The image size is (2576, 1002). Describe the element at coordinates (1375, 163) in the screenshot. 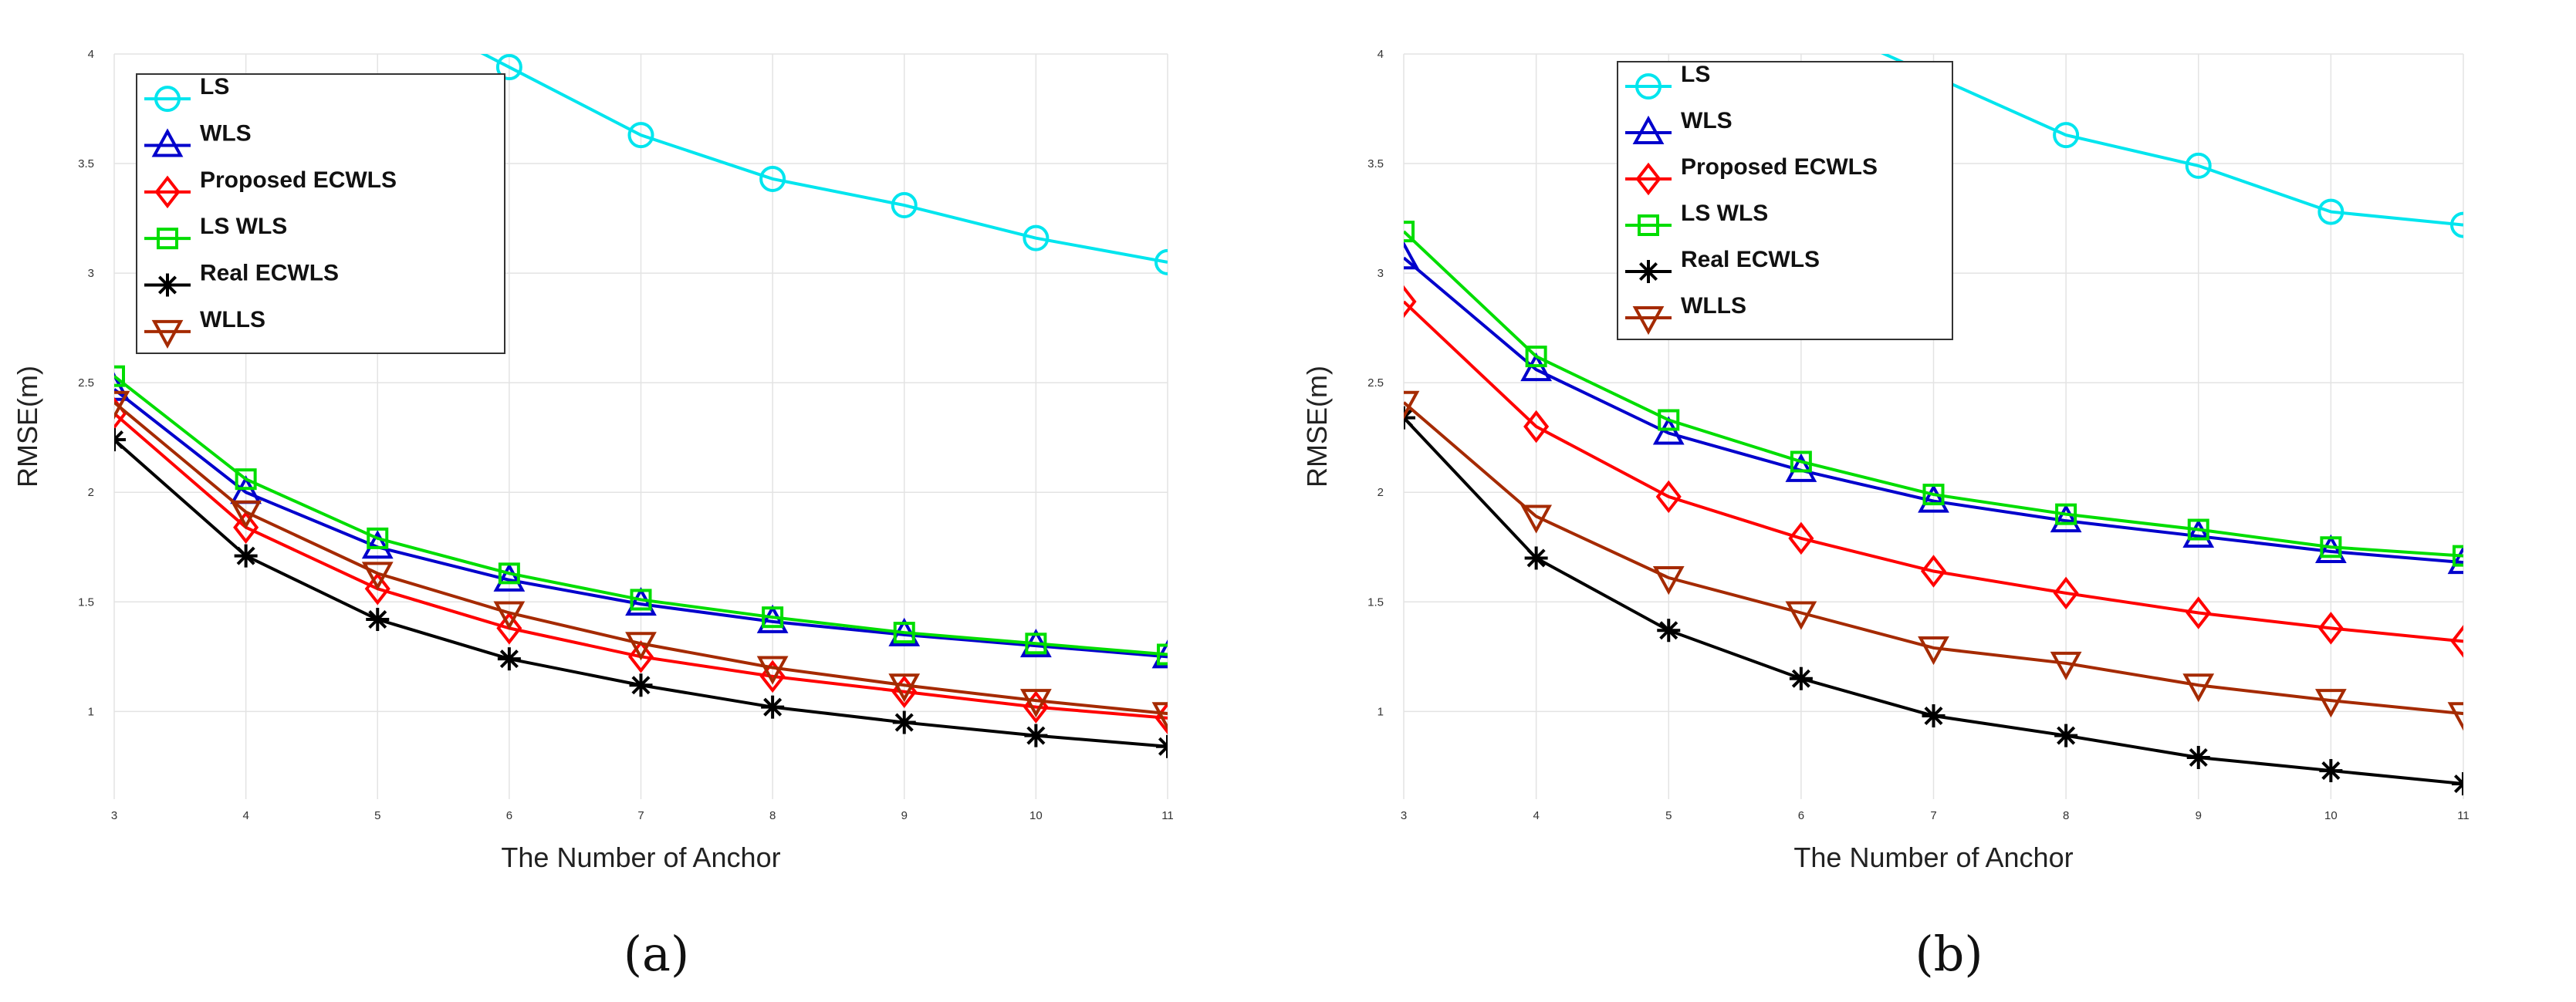

I see `y-tick-label: 3.5` at that location.